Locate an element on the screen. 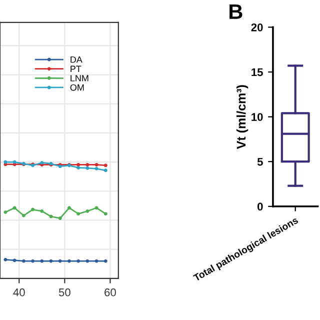 Image resolution: width=320 pixels, height=320 pixels. x-tick-label: 50 is located at coordinates (64, 292).